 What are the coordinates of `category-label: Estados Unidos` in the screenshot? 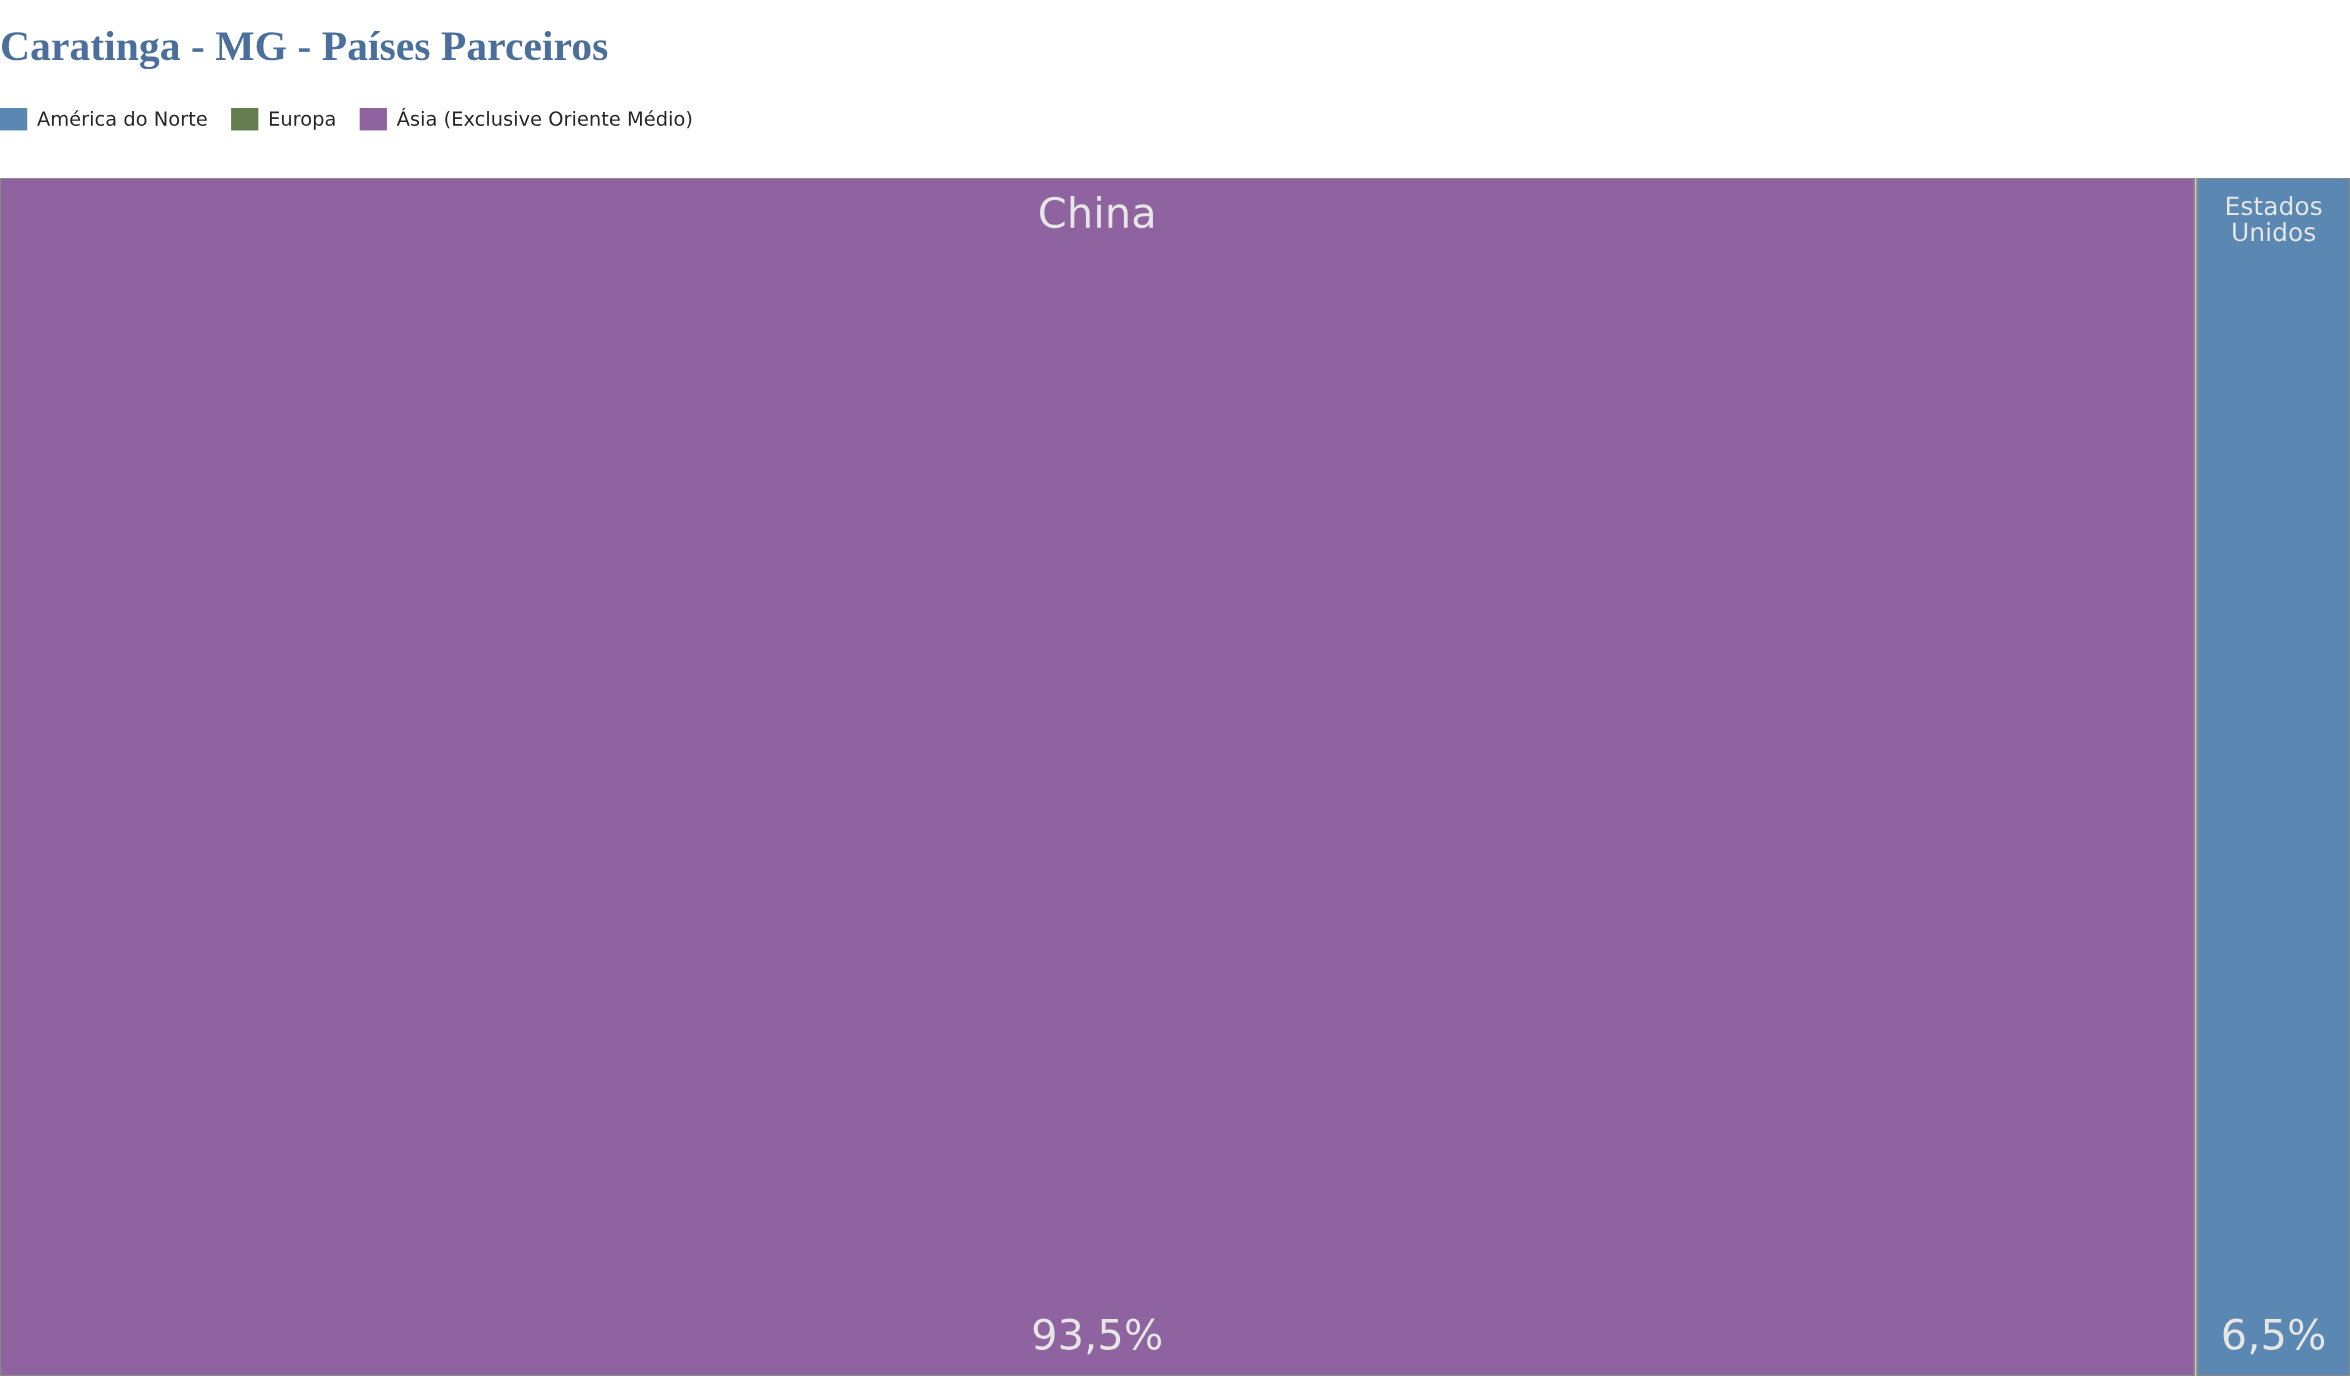 It's located at (2274, 218).